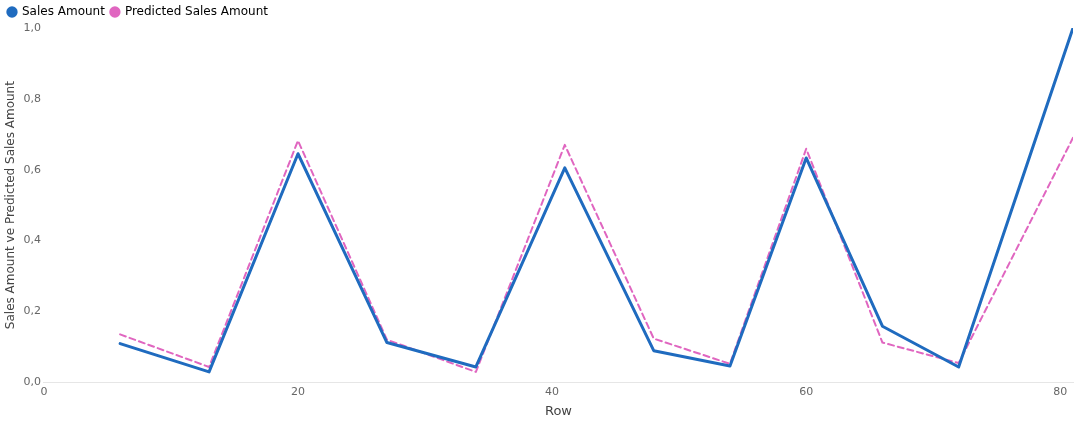 This screenshot has height=421, width=1075. Describe the element at coordinates (64, 11) in the screenshot. I see `legend-label: Sales Amount` at that location.